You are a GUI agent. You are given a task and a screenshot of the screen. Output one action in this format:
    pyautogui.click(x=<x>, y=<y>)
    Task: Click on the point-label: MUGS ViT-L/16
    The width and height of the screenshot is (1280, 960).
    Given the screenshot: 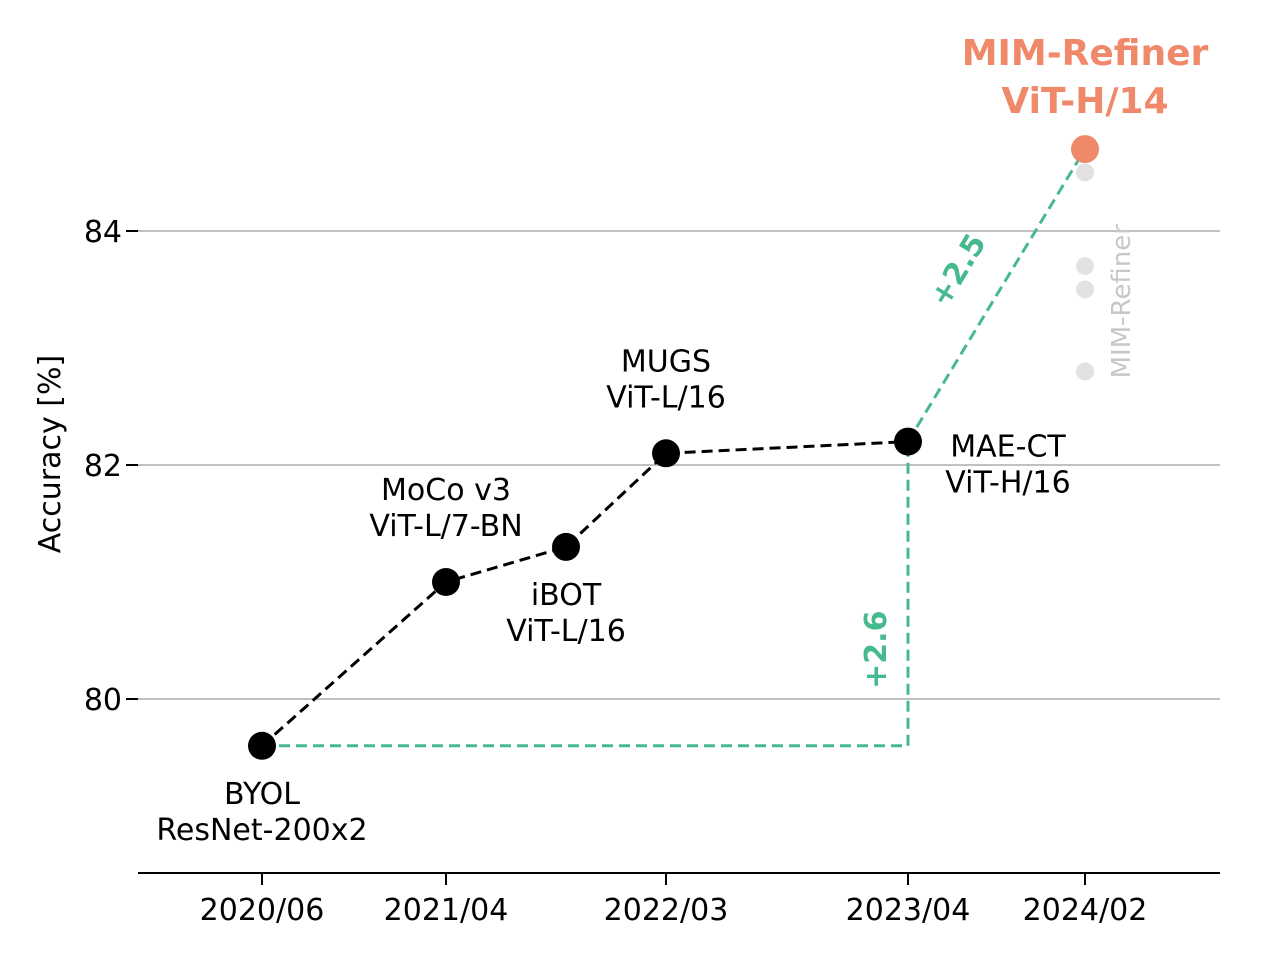 What is the action you would take?
    pyautogui.click(x=666, y=379)
    